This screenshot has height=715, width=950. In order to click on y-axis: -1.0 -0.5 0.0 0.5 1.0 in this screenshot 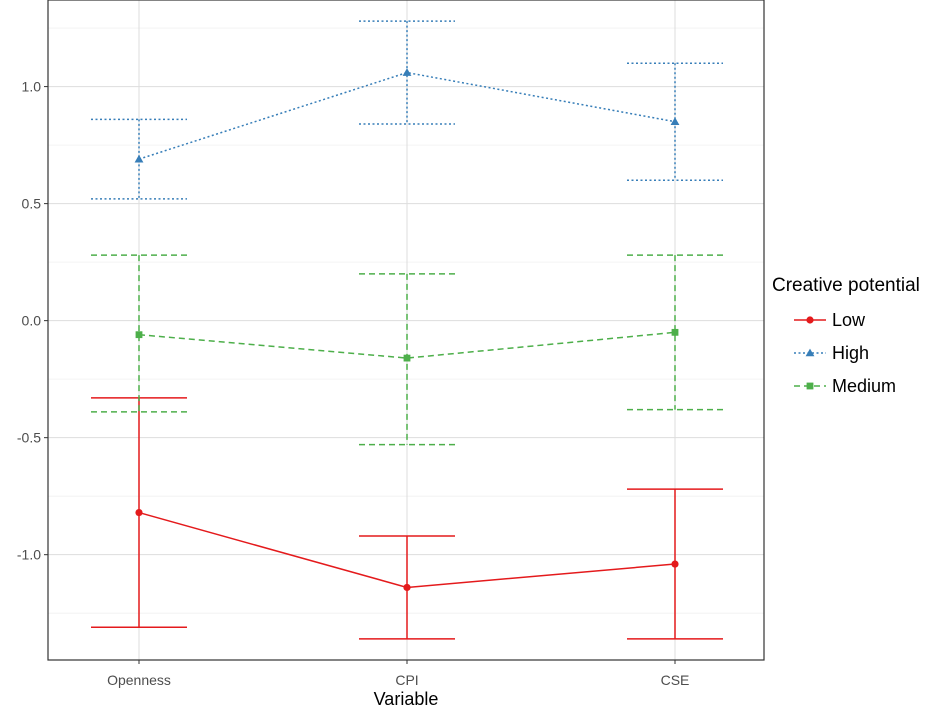, I will do `click(32, 321)`.